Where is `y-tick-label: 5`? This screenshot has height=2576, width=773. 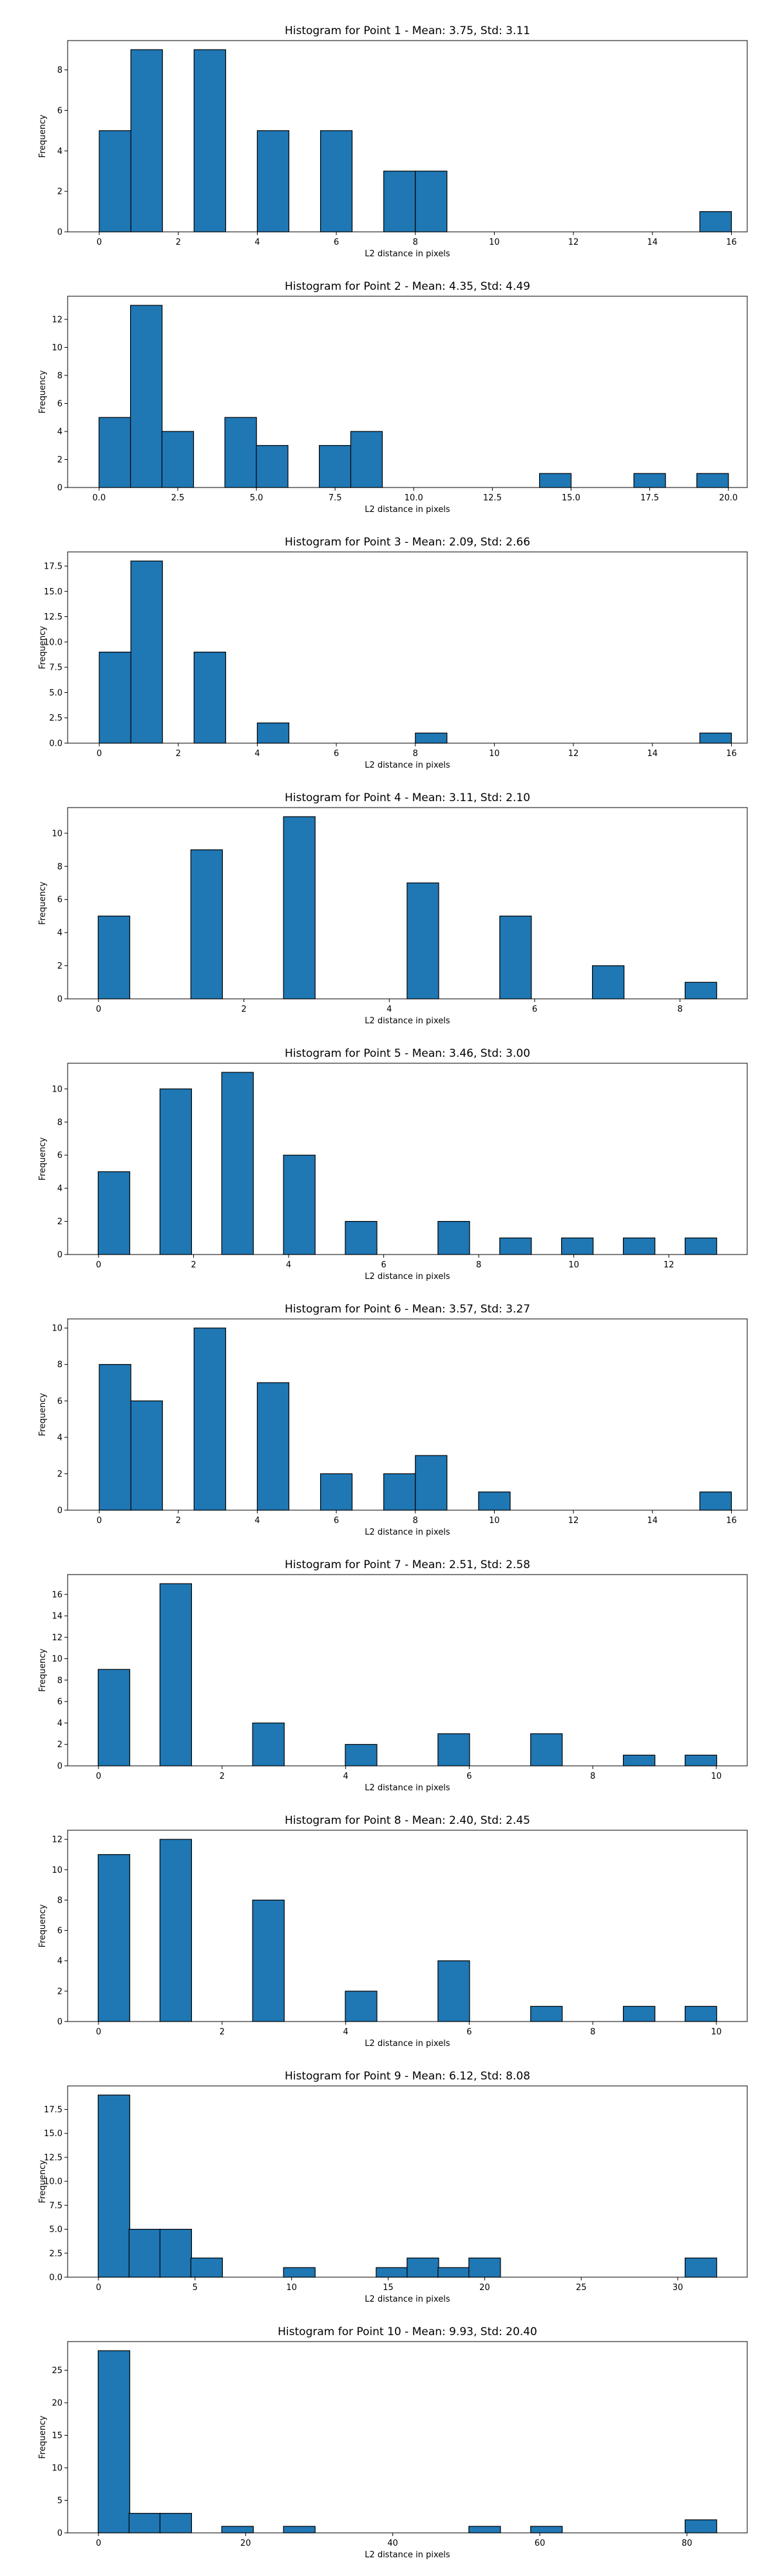 y-tick-label: 5 is located at coordinates (59, 2501).